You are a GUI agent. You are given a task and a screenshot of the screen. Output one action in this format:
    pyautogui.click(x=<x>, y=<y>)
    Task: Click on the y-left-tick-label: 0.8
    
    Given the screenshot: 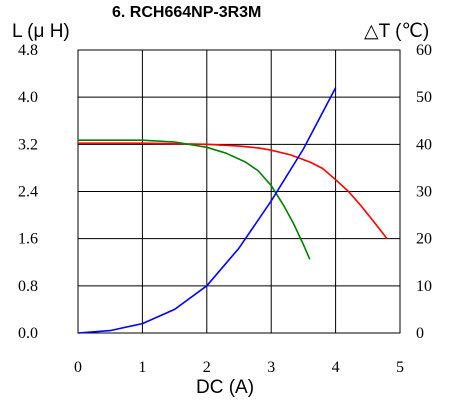 What is the action you would take?
    pyautogui.click(x=28, y=286)
    